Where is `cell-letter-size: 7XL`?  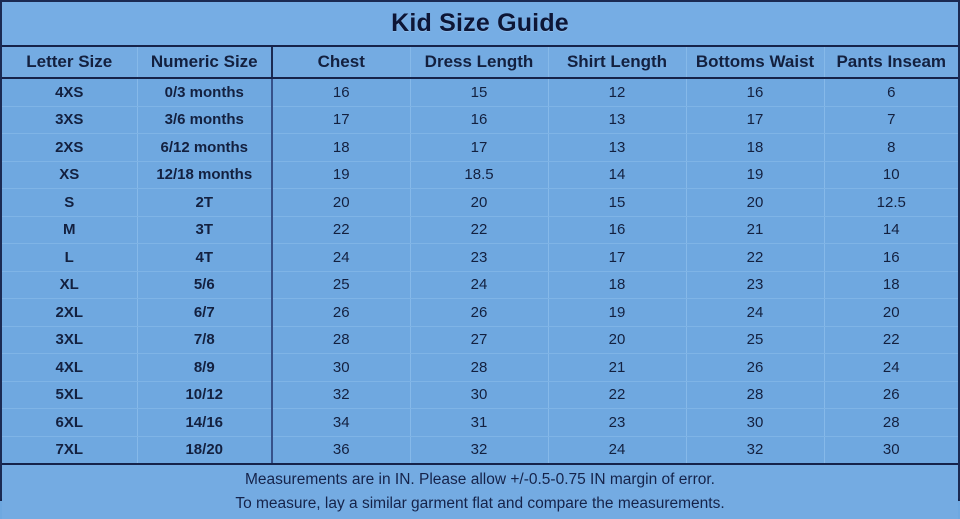
cell-letter-size: 7XL is located at coordinates (69, 450).